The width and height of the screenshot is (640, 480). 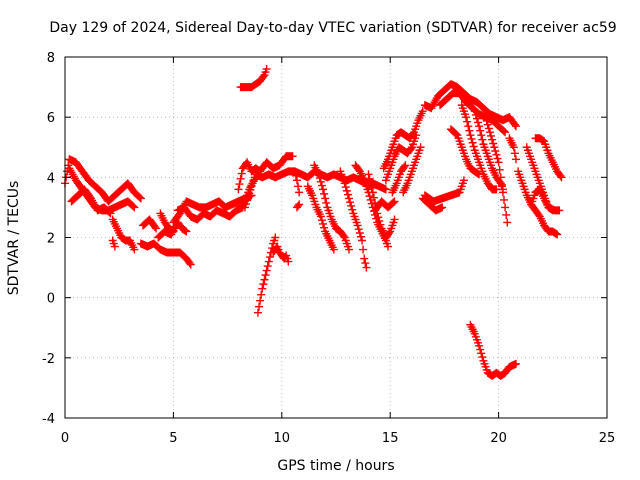 I want to click on series-t13, so click(x=265, y=173).